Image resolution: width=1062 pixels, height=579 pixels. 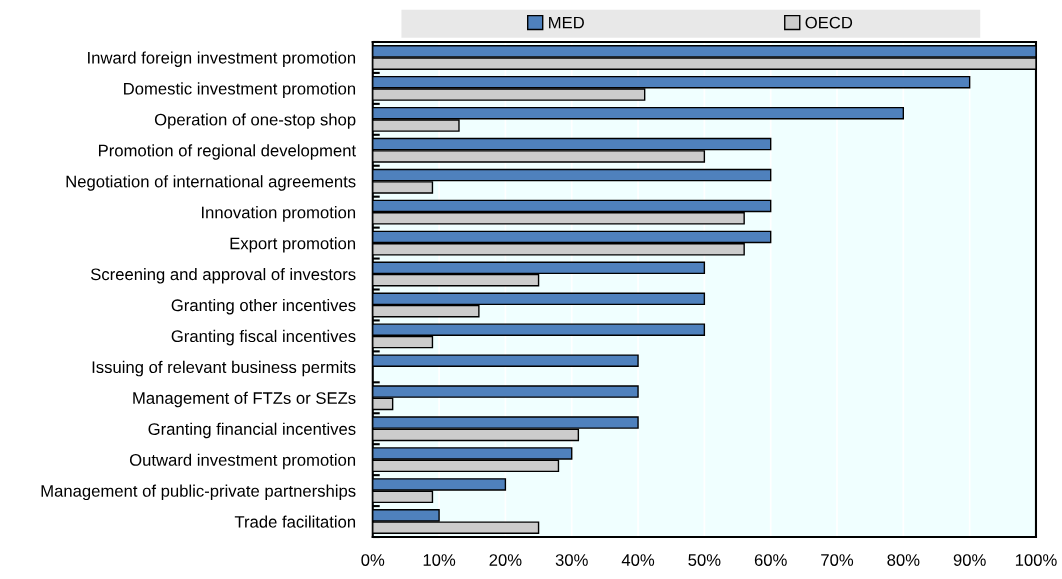 What do you see at coordinates (255, 121) in the screenshot?
I see `y-tick-label: Operation of one-stop shop` at bounding box center [255, 121].